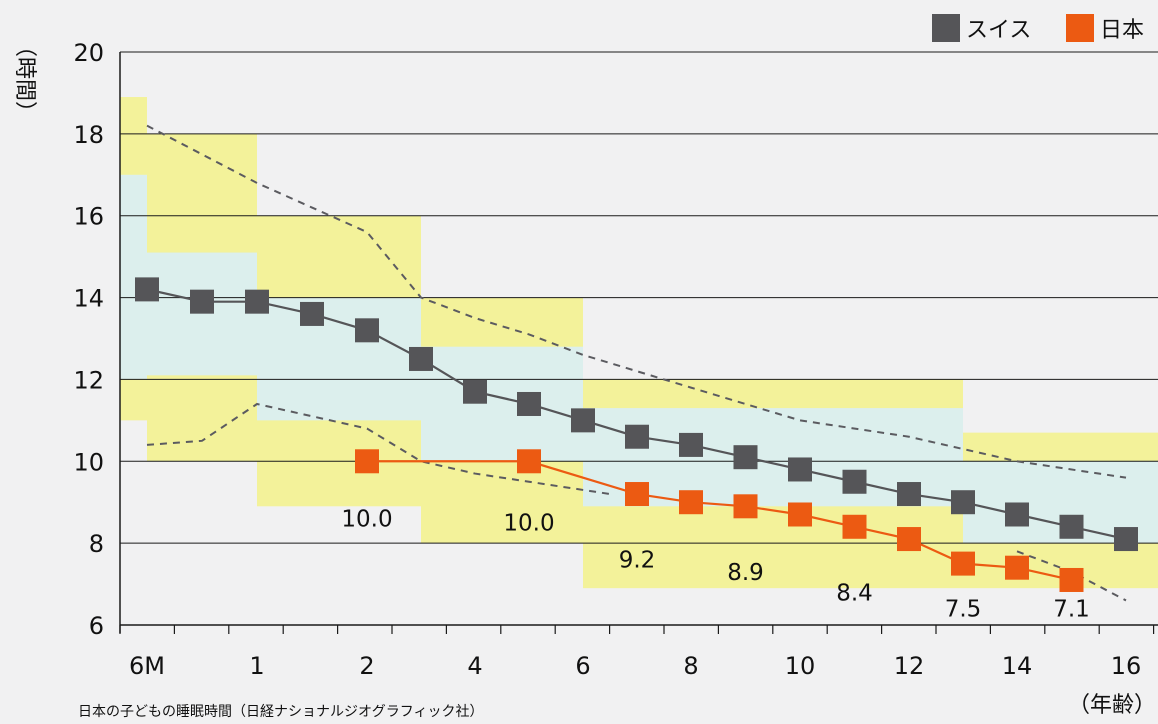 Image resolution: width=1158 pixels, height=724 pixels. What do you see at coordinates (637, 561) in the screenshot?
I see `data-label-2: 9.2` at bounding box center [637, 561].